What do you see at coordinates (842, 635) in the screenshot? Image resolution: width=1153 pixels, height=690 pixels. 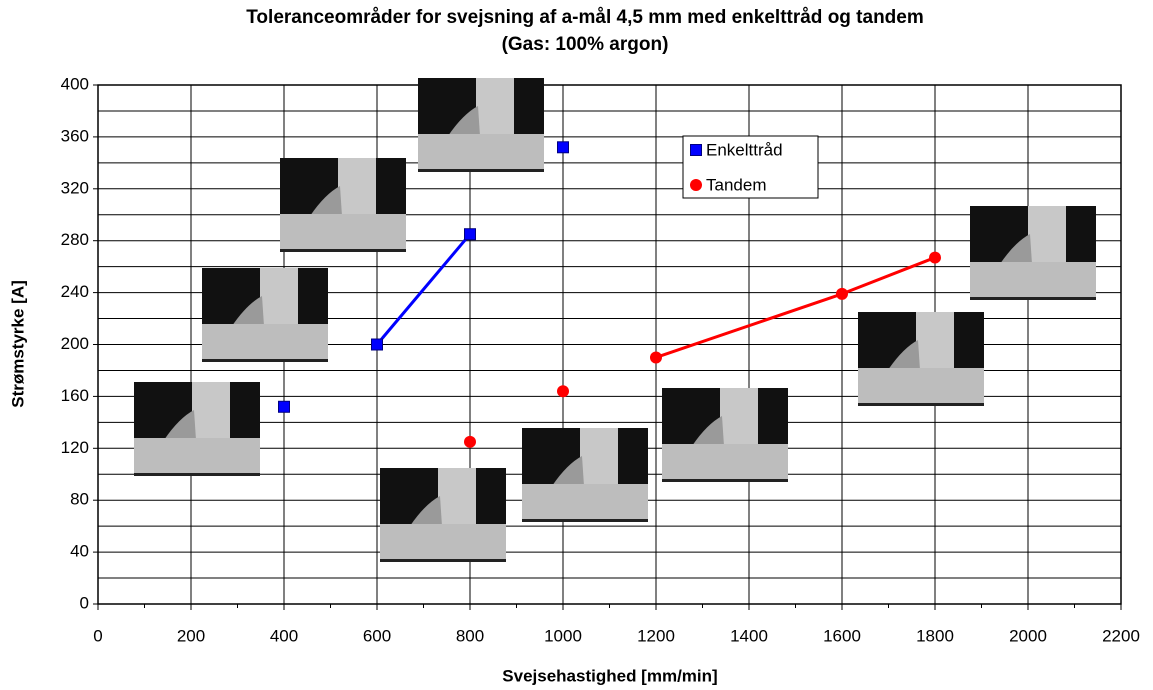 I see `x-tick-label: 1600` at bounding box center [842, 635].